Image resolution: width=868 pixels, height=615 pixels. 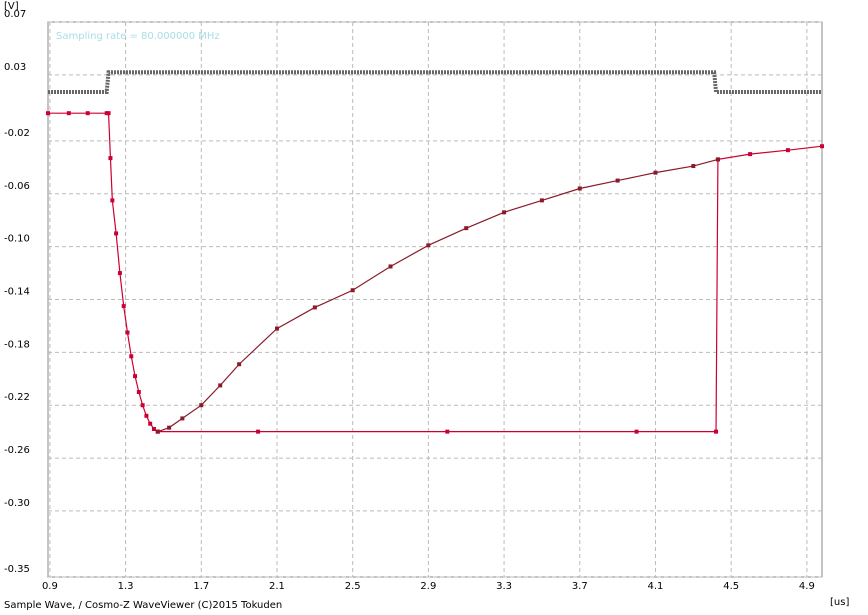 I want to click on sampling-rate: Sampling rate = 80.000000 MHz, so click(x=138, y=36).